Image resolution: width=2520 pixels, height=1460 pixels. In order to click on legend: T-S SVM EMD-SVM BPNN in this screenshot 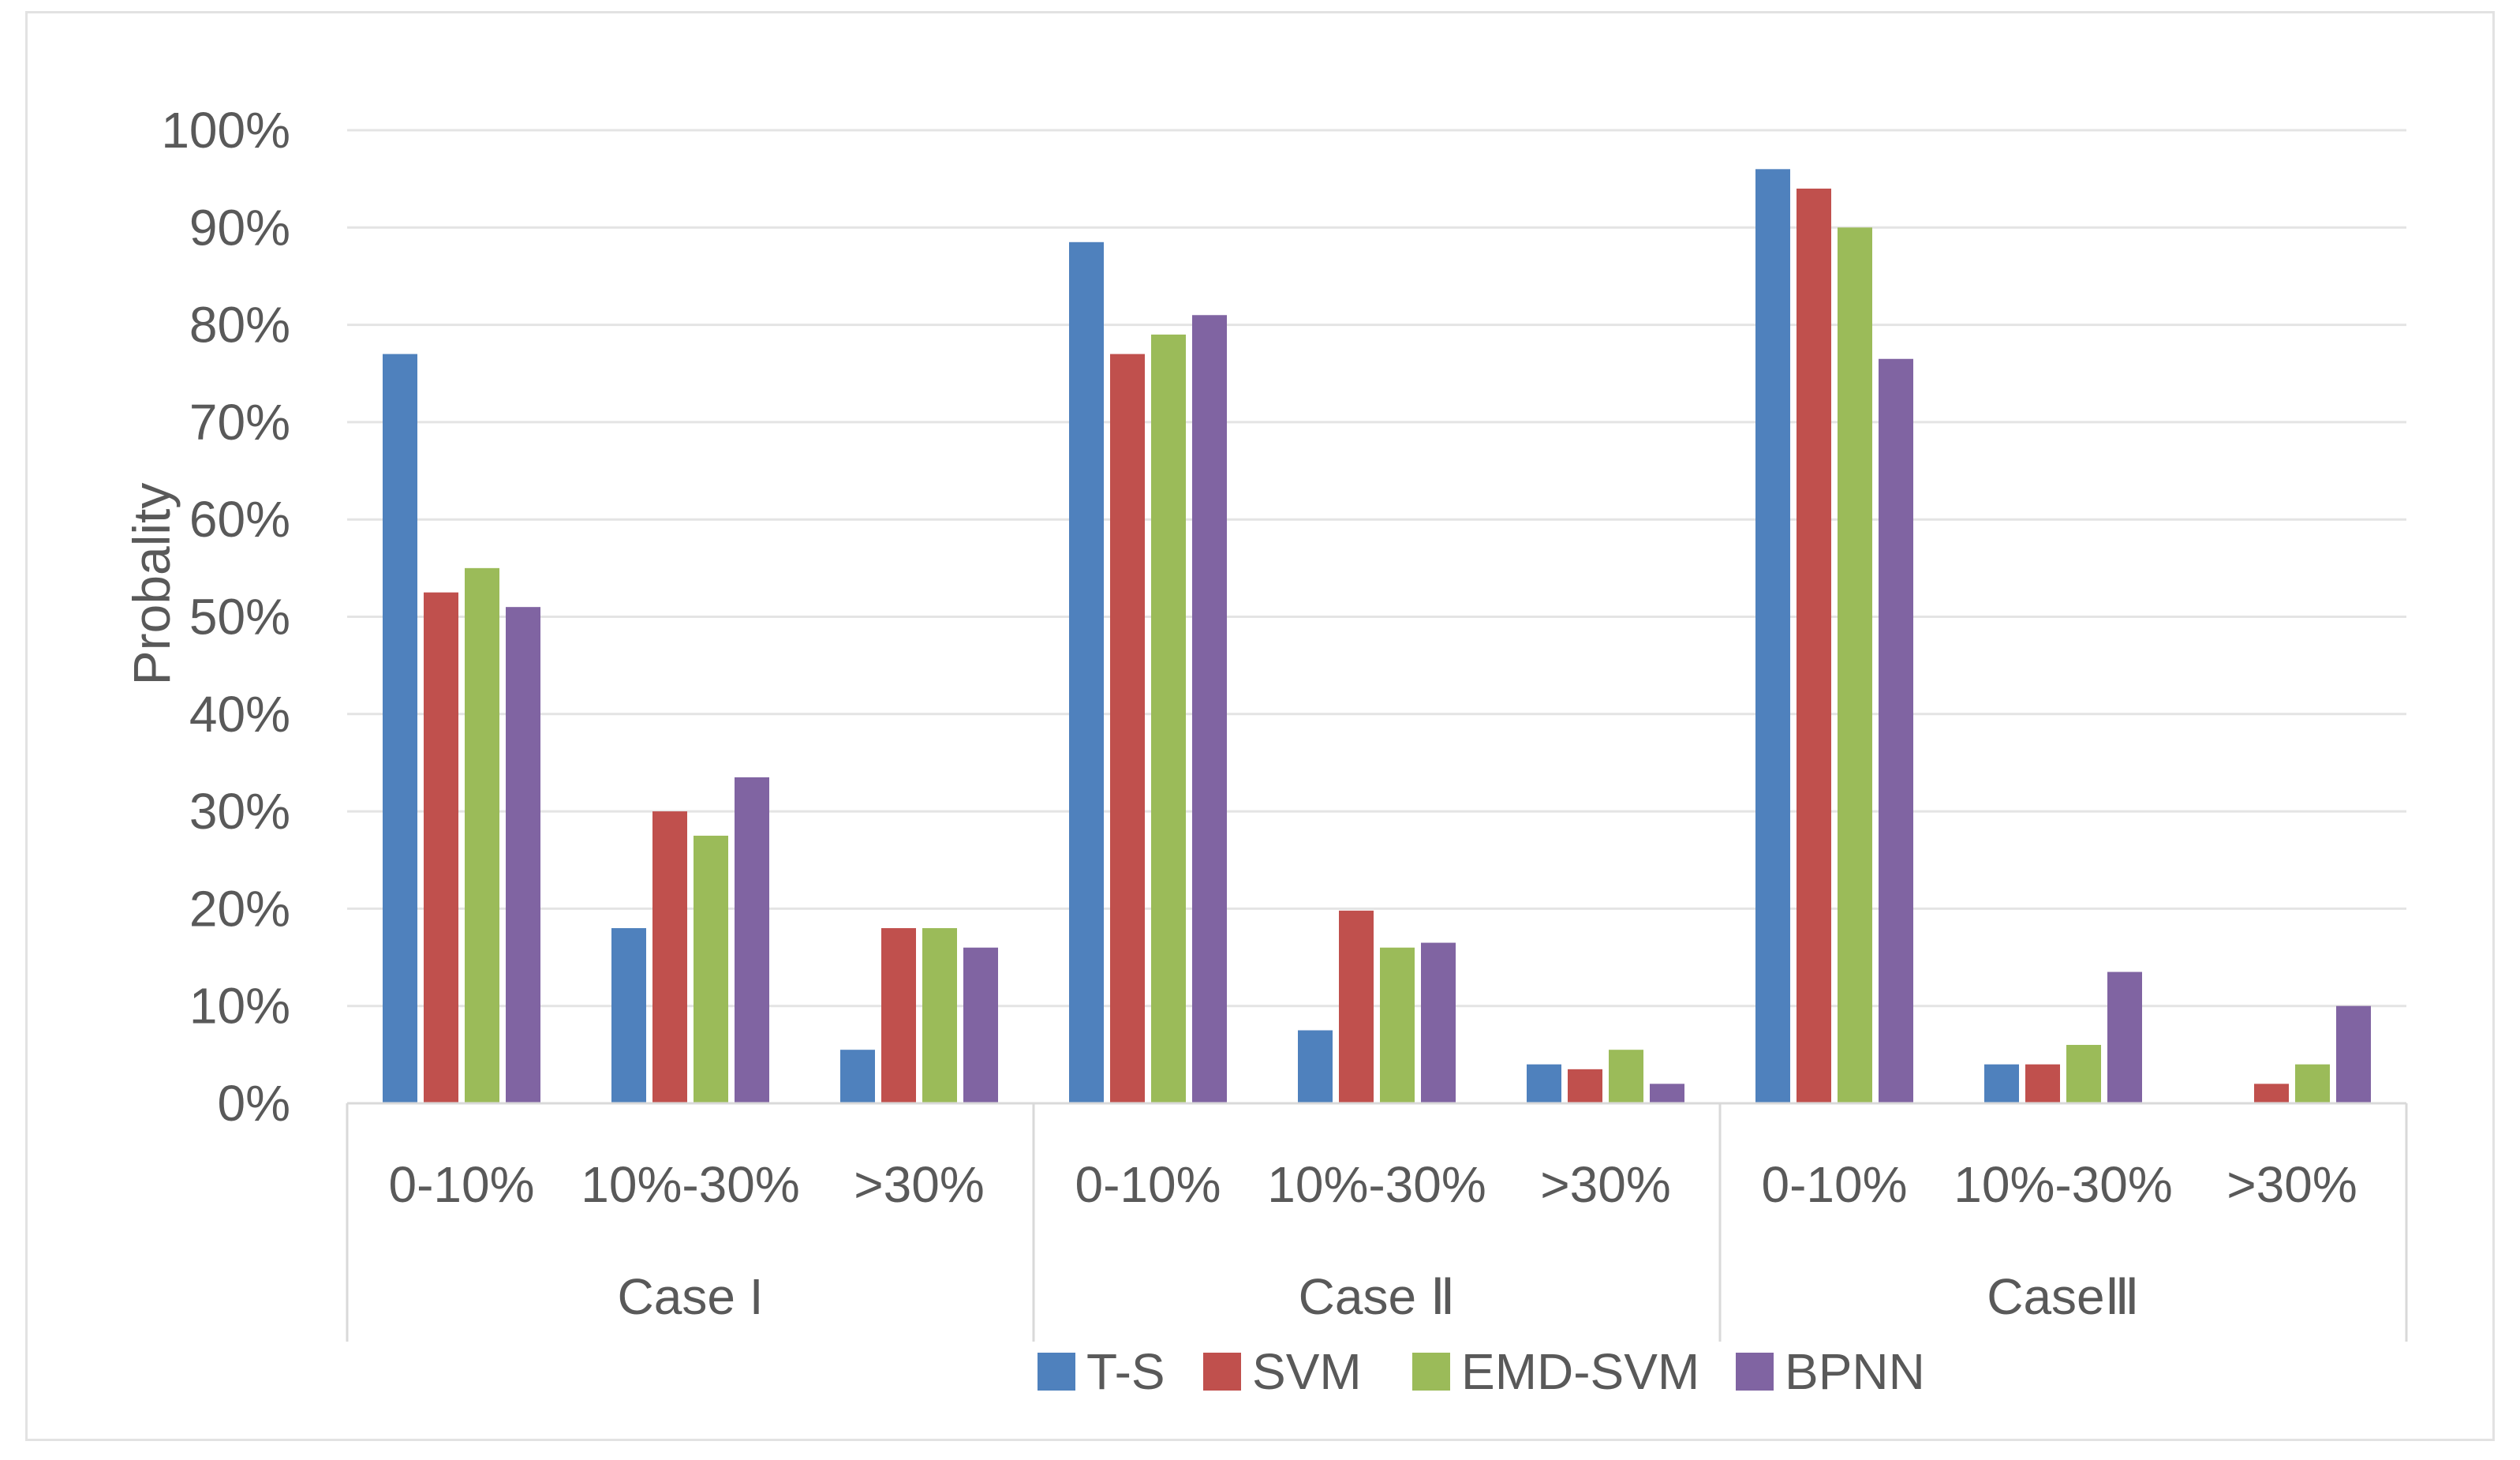, I will do `click(1481, 1371)`.